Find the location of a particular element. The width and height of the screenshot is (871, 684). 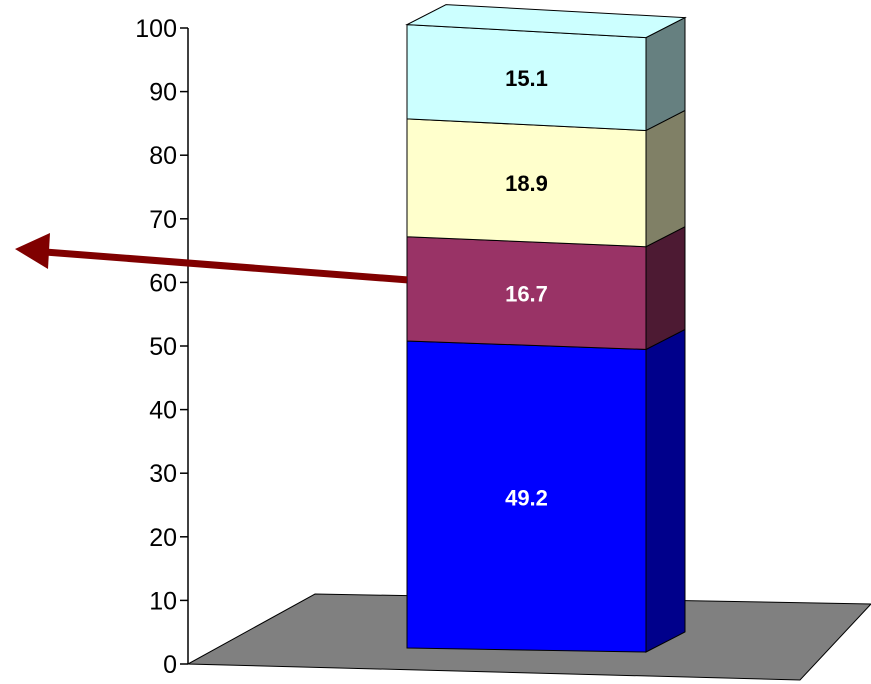

data-label: 15.1 is located at coordinates (526, 78).